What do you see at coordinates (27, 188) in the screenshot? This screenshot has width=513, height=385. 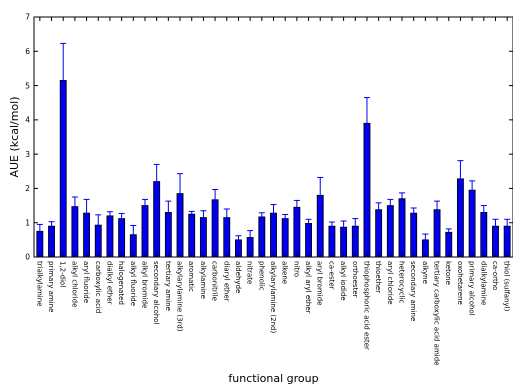 I see `y-tick-label: 2` at bounding box center [27, 188].